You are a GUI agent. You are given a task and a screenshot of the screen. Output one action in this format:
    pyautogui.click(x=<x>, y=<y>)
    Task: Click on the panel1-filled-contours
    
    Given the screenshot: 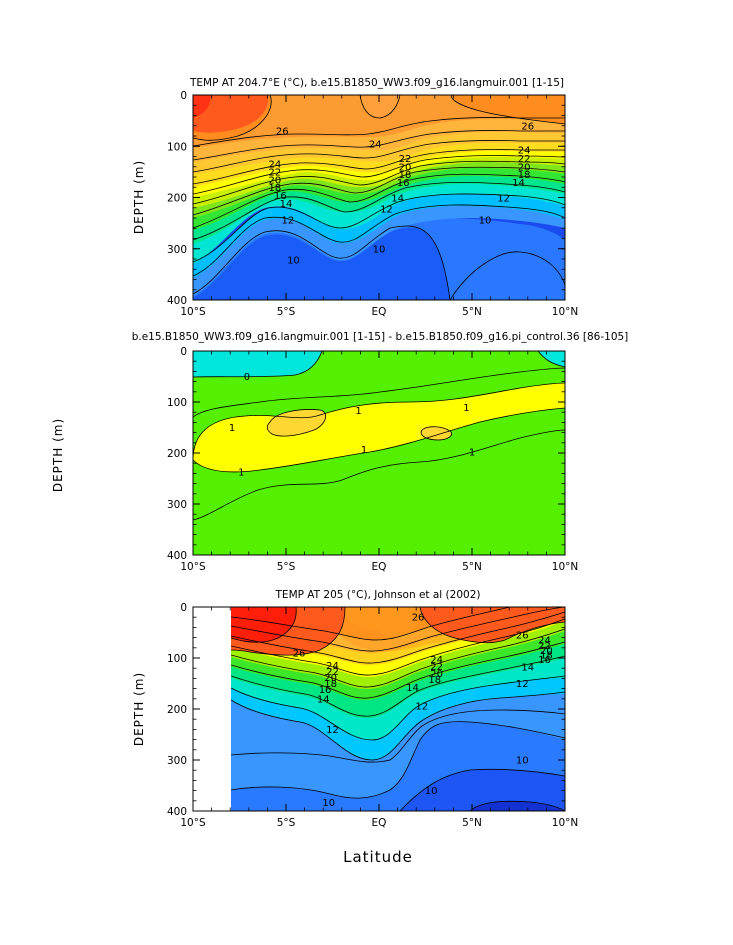 What is the action you would take?
    pyautogui.click(x=379, y=197)
    